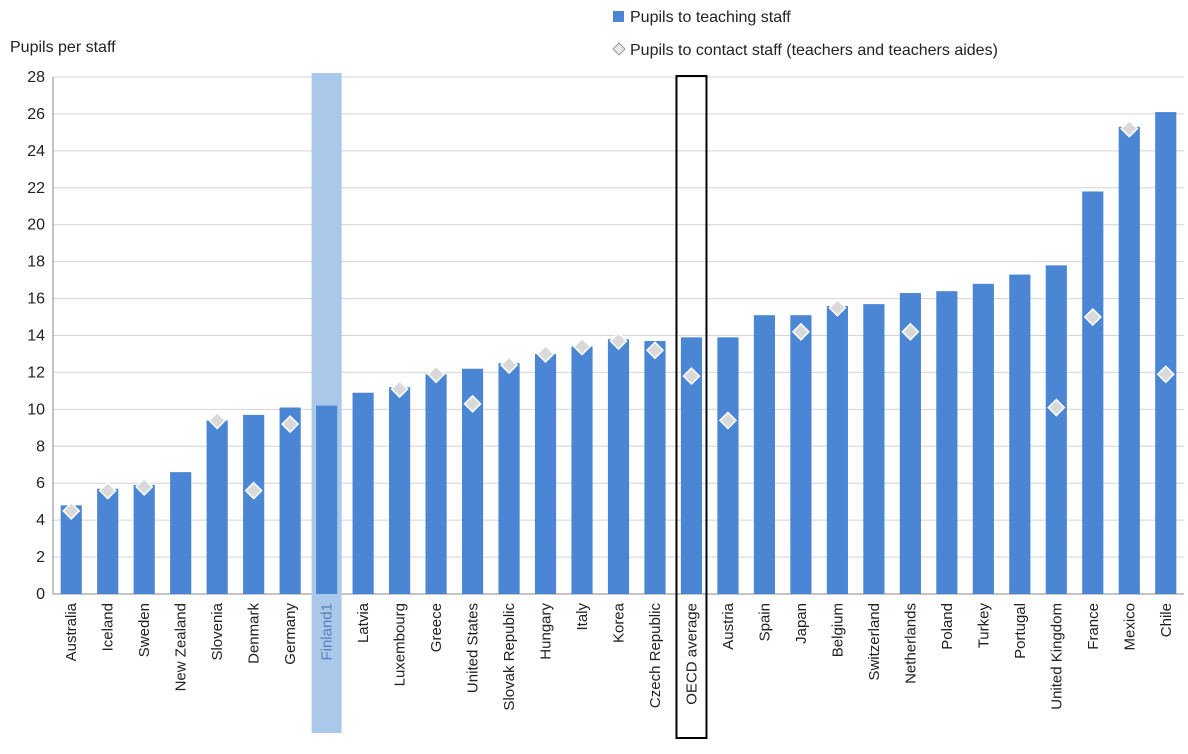  Describe the element at coordinates (1056, 407) in the screenshot. I see `marker-united-kingdom` at that location.